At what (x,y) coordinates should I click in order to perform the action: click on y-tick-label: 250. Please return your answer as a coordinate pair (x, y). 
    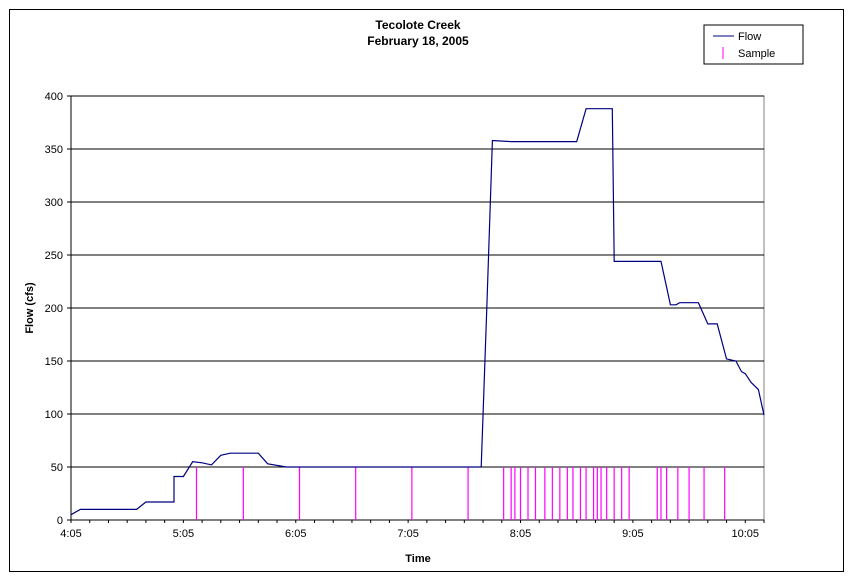
    Looking at the image, I should click on (54, 256).